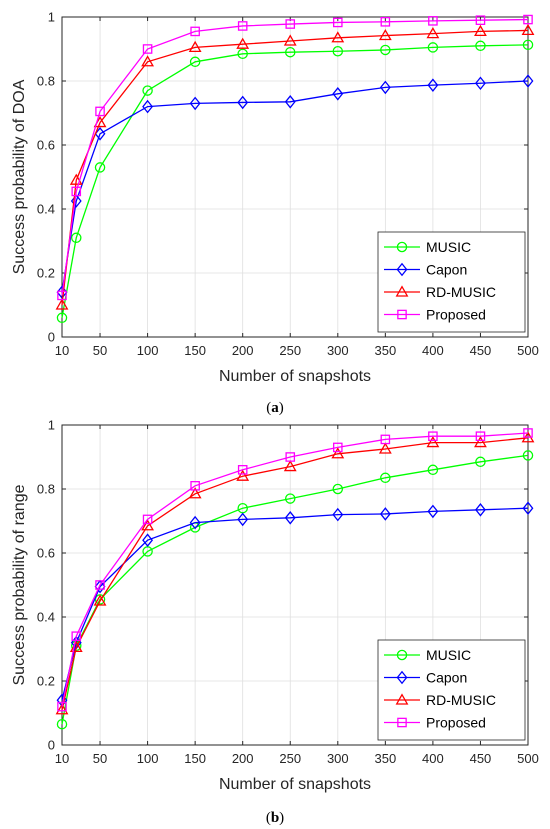 The image size is (550, 829). What do you see at coordinates (243, 350) in the screenshot?
I see `x-tick-label: 200` at bounding box center [243, 350].